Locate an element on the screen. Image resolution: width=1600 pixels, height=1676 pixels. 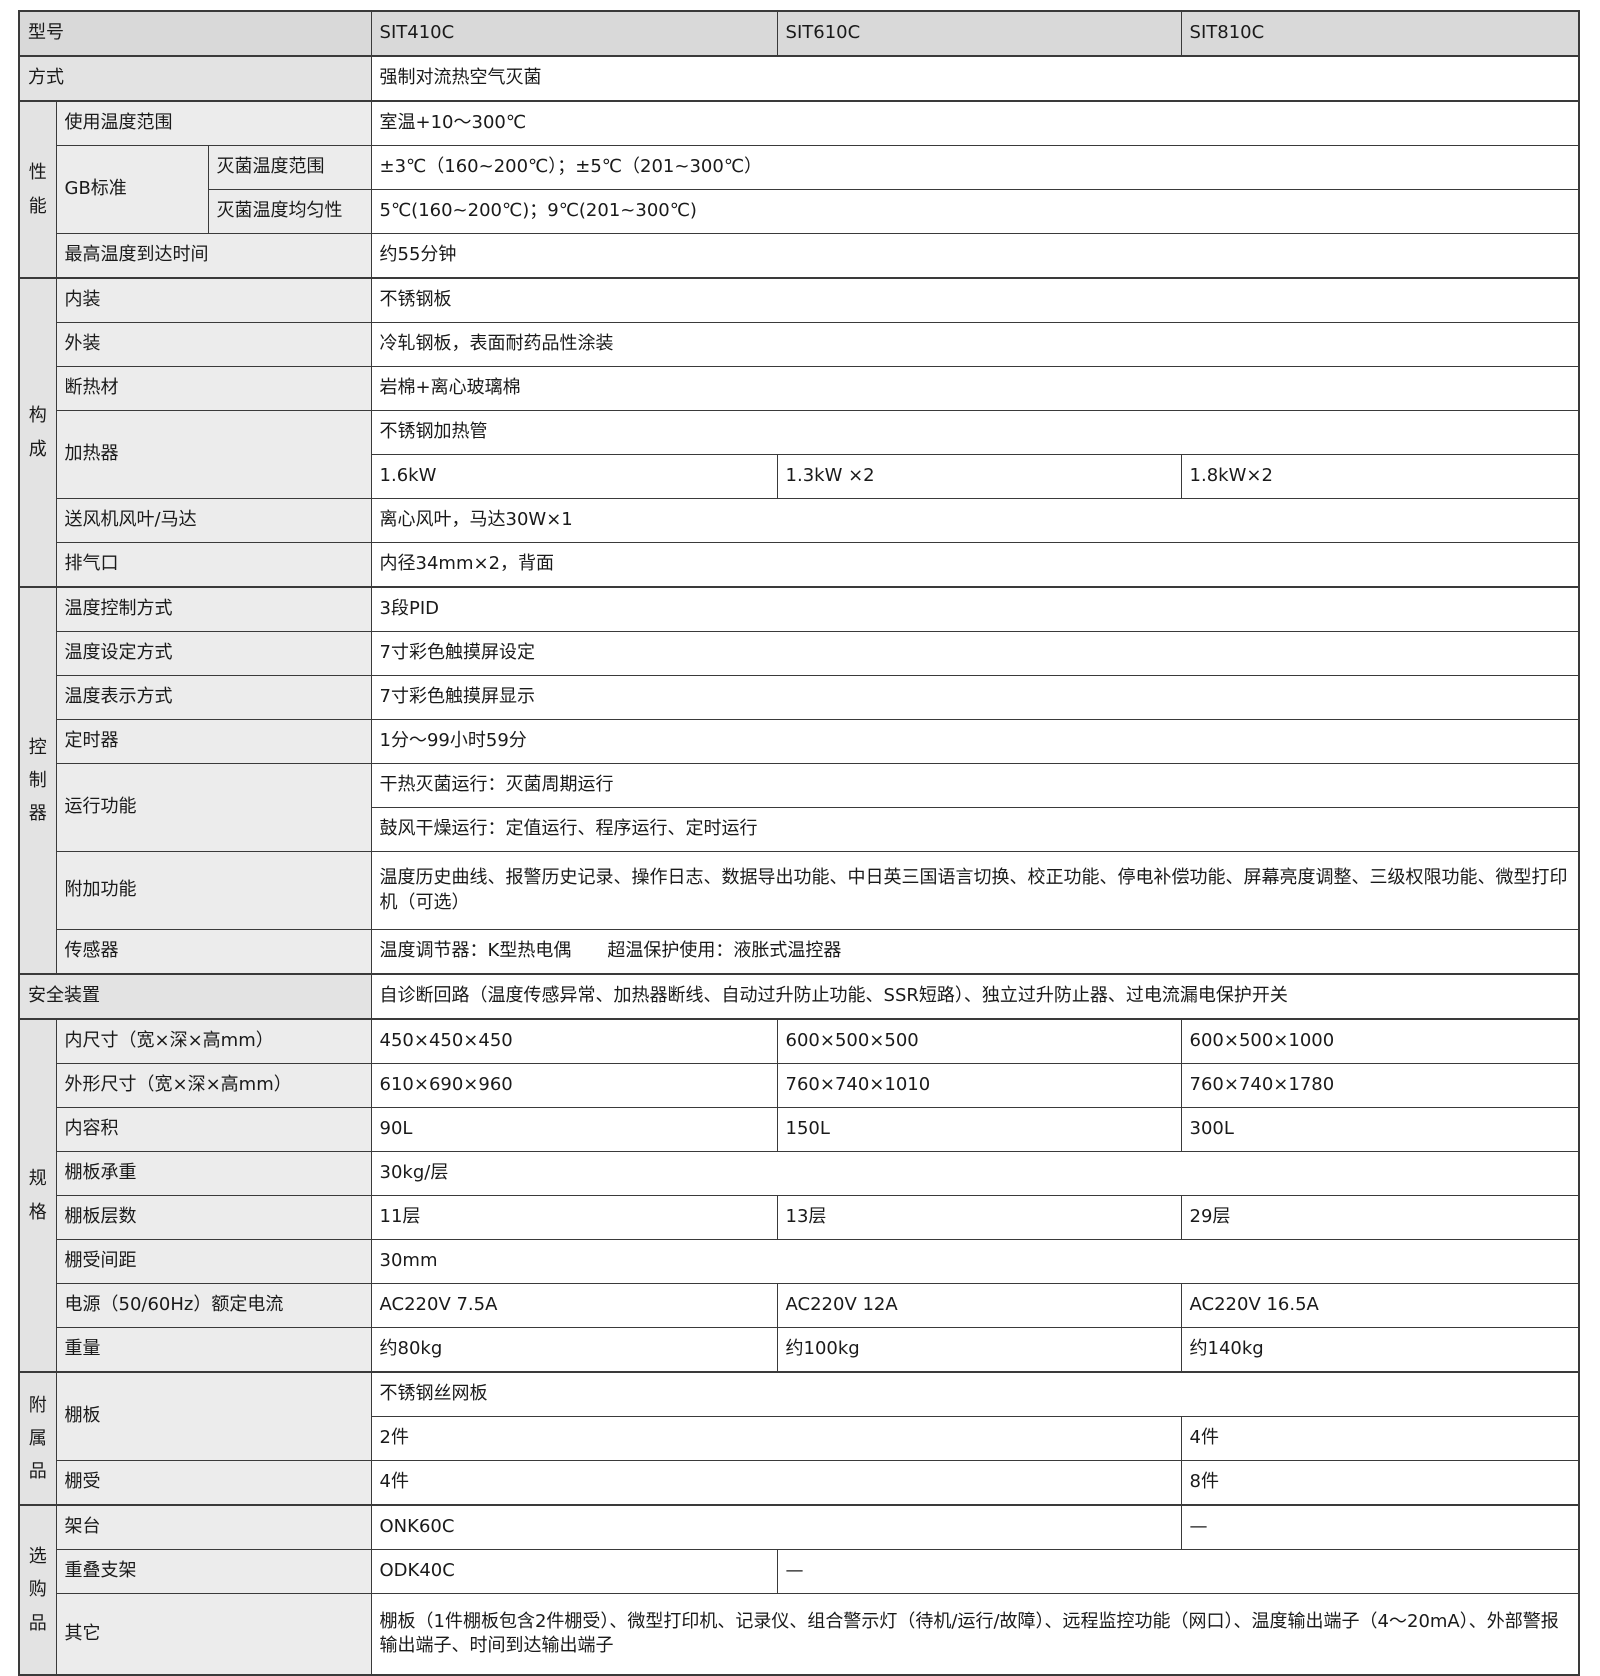
capacity-sit610c: 150L is located at coordinates (979, 1129).